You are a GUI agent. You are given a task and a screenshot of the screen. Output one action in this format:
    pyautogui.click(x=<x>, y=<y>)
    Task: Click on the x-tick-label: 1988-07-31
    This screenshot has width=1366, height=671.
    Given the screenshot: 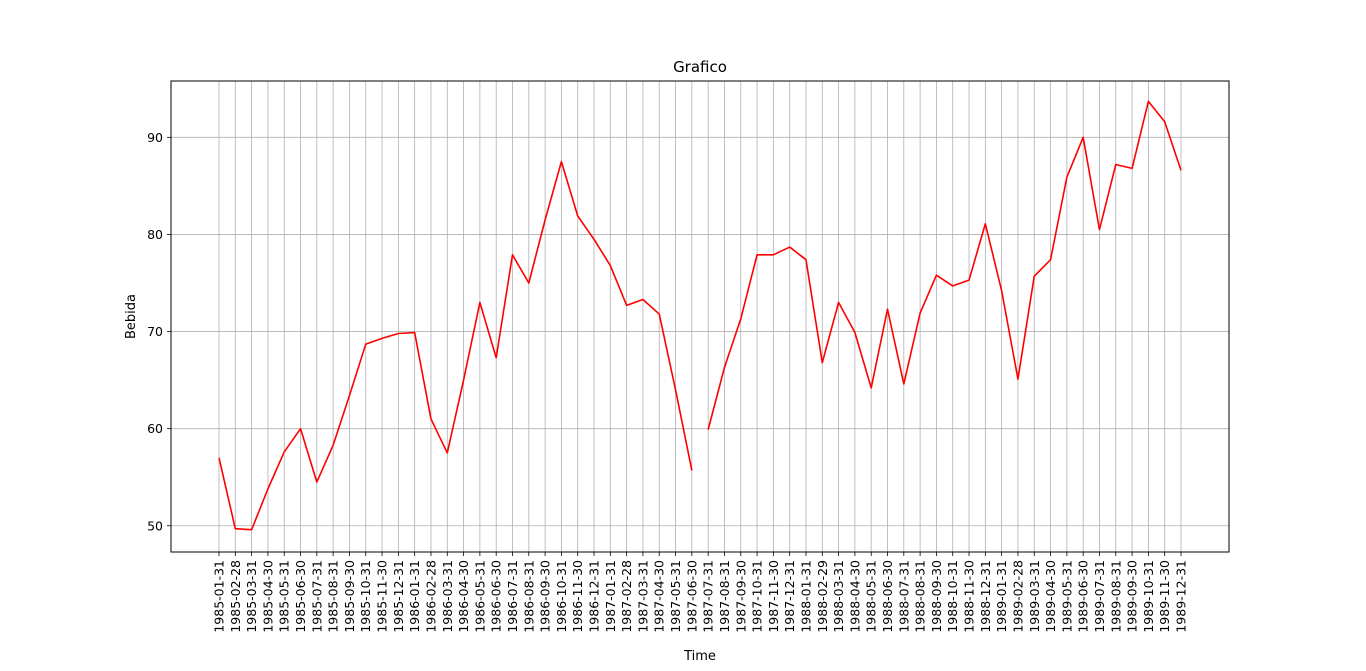 What is the action you would take?
    pyautogui.click(x=903, y=596)
    